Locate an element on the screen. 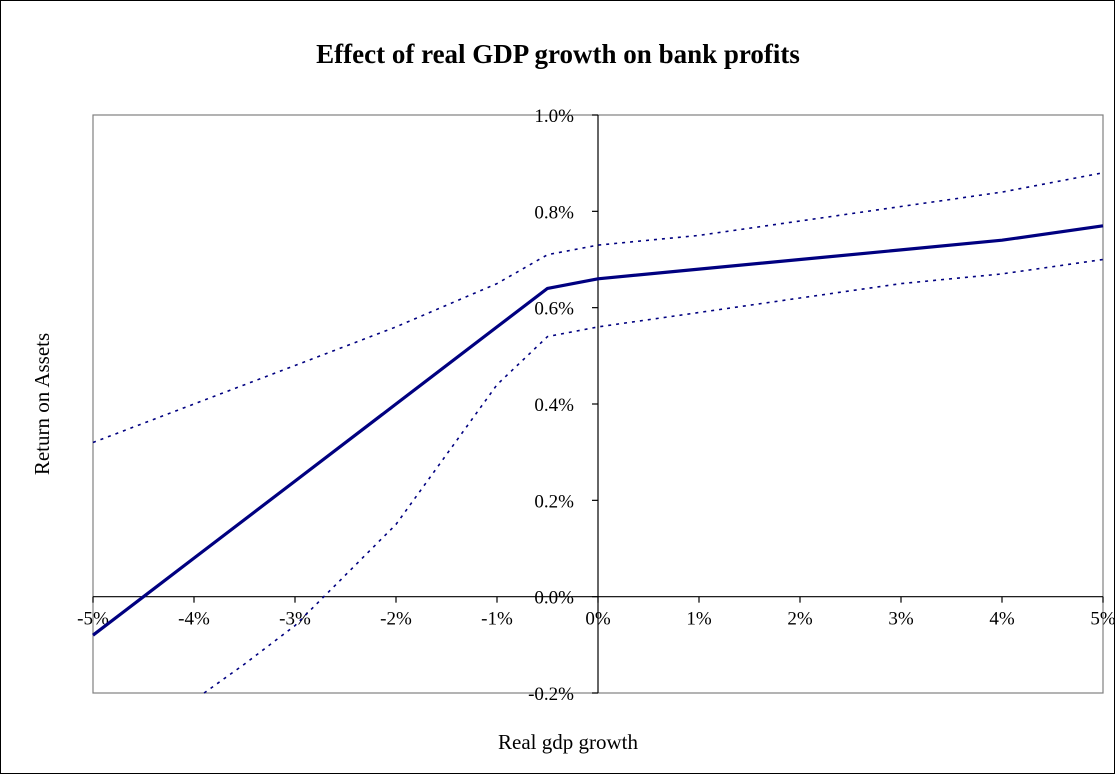  y-tick-label: 0.0% is located at coordinates (554, 598).